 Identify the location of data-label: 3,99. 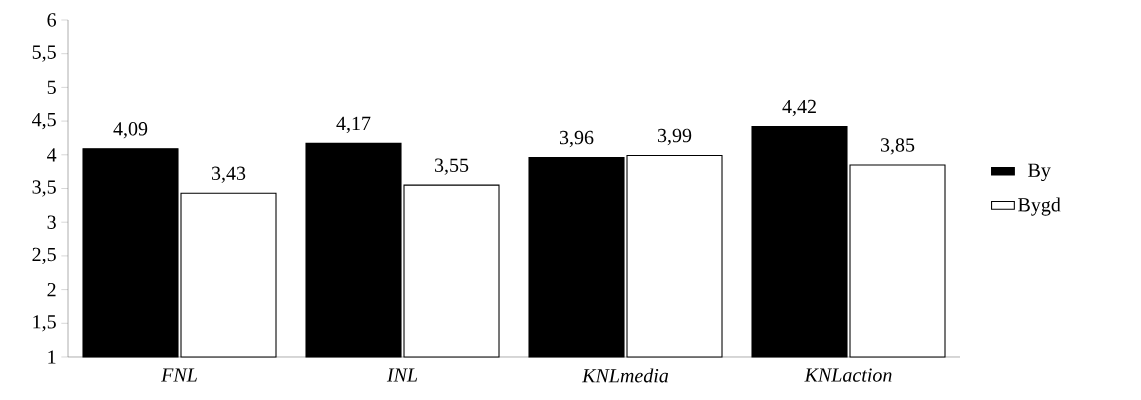
(674, 137).